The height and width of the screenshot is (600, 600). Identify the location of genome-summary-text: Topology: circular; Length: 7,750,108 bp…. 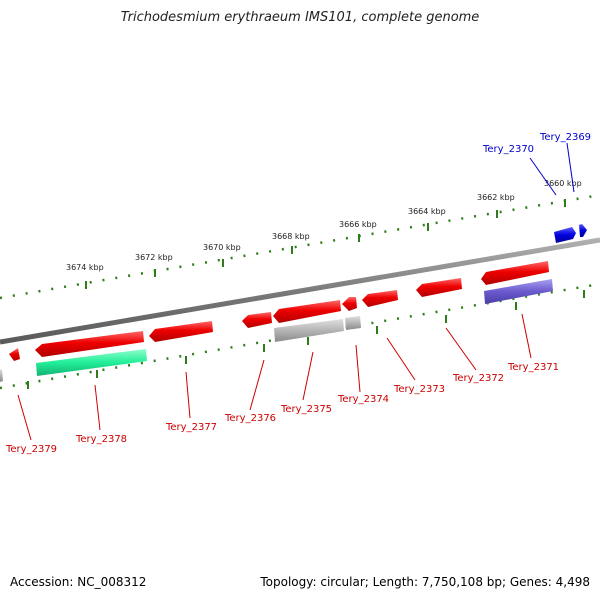
(425, 582).